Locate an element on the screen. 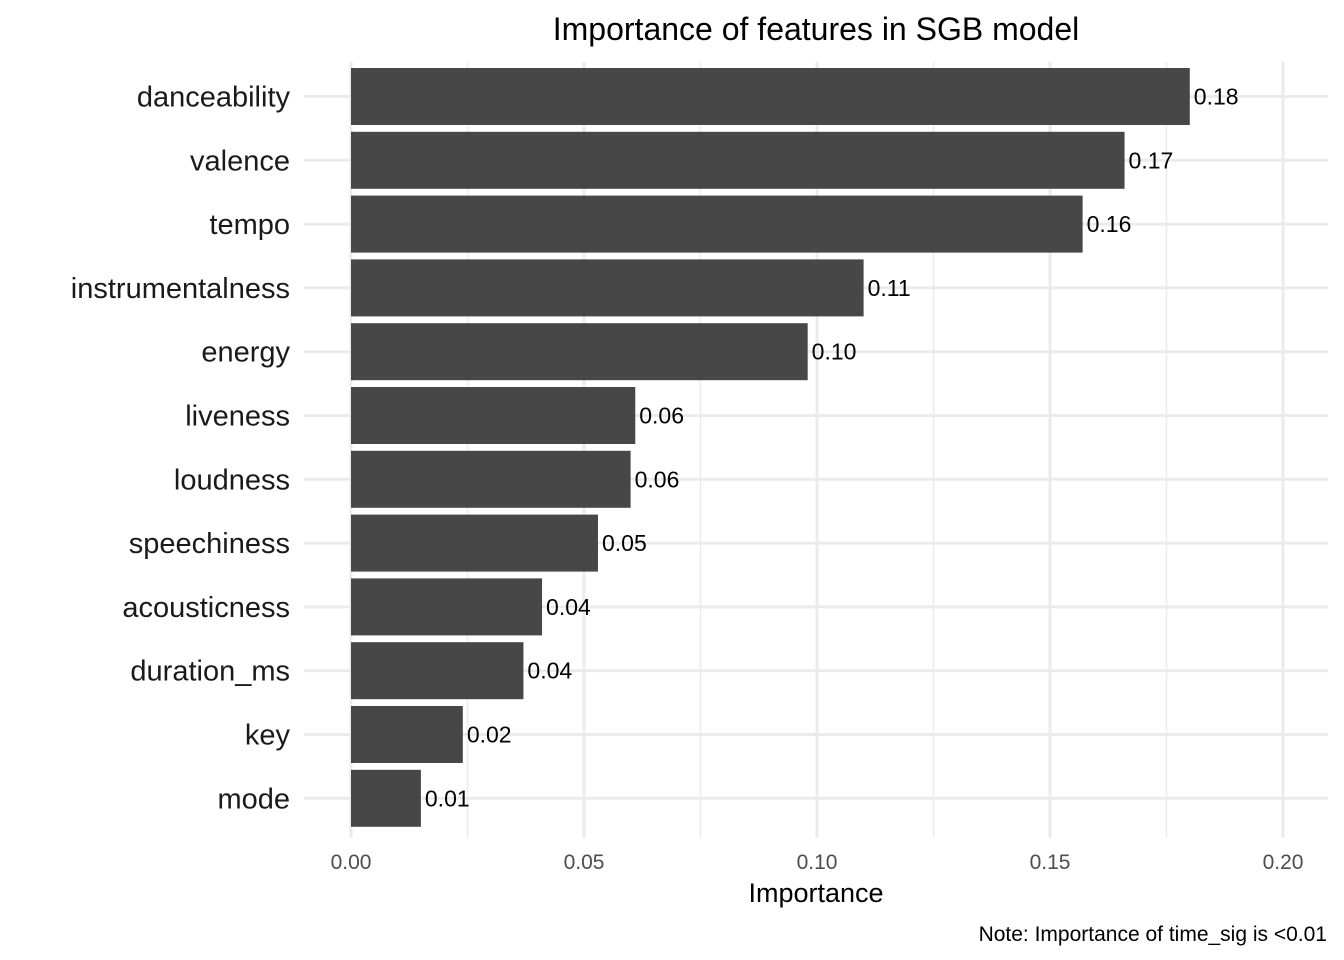 This screenshot has width=1344, height=960. category-label-liveness: liveness is located at coordinates (237, 417).